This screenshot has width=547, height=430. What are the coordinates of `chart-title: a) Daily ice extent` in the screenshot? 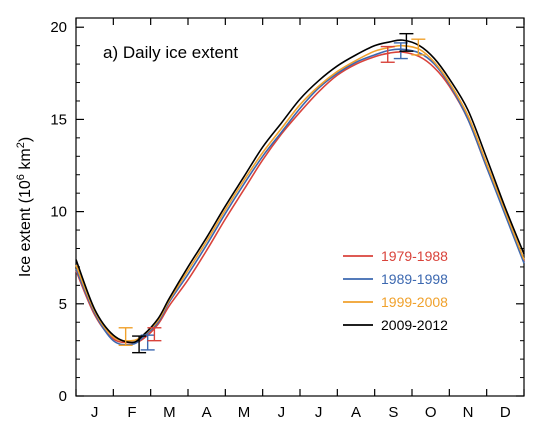 It's located at (170, 52).